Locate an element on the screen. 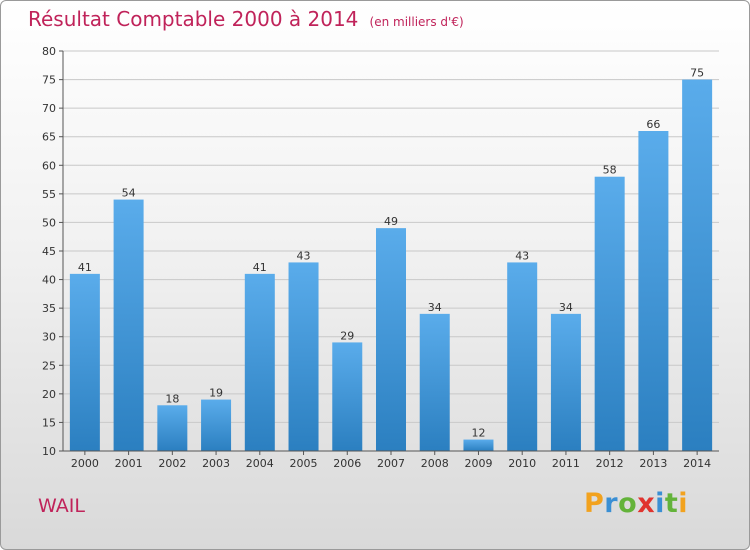  x-tick-label: 2008 is located at coordinates (435, 463).